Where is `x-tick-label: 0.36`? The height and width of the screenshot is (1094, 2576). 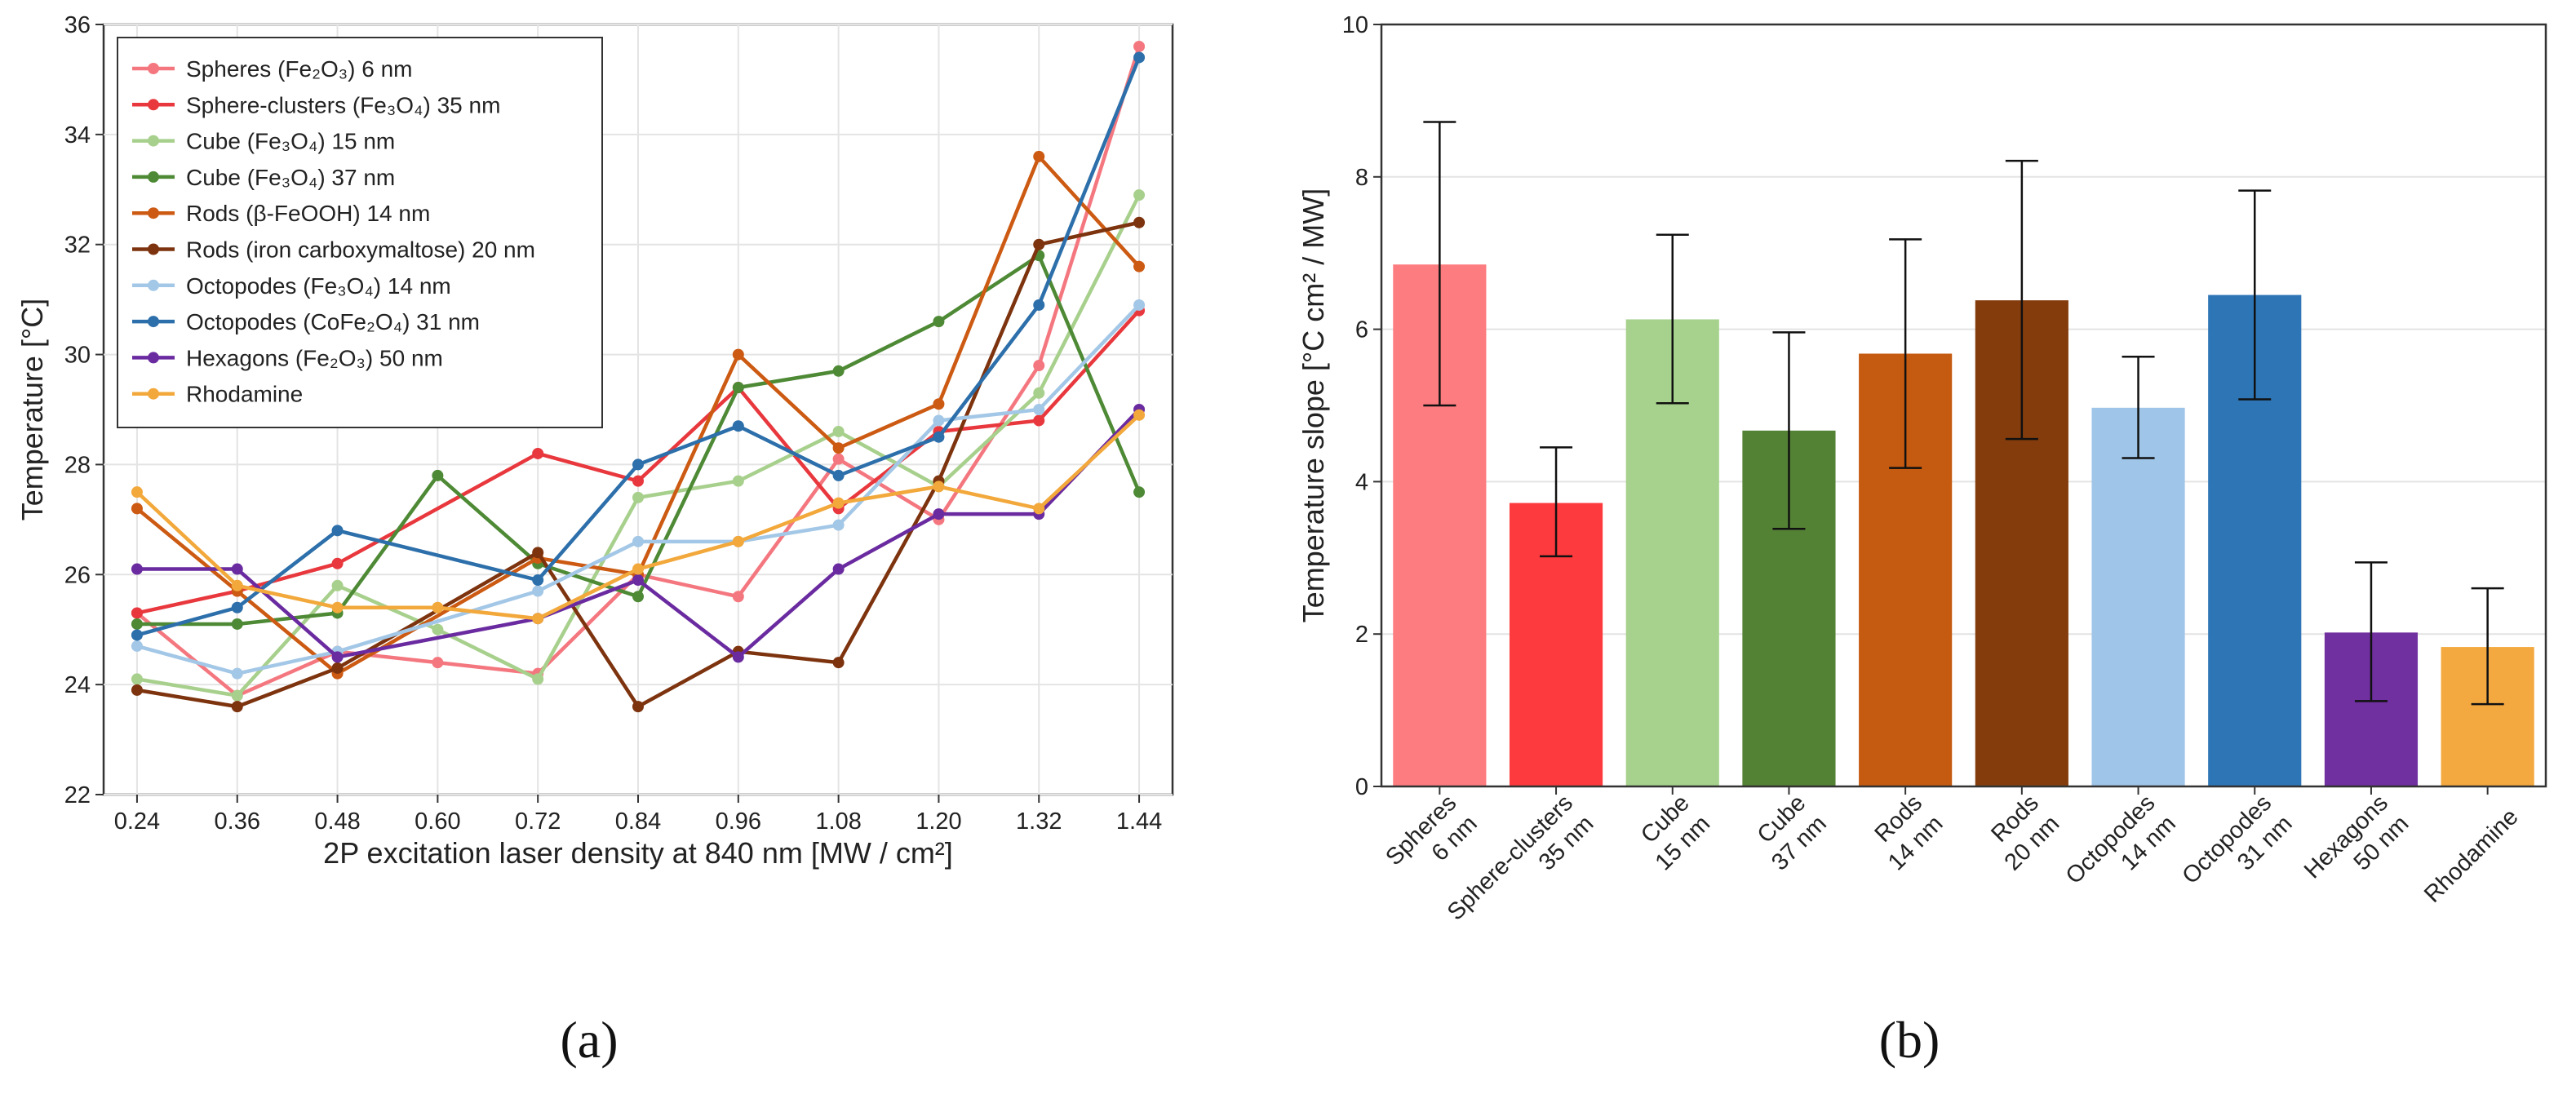
x-tick-label: 0.36 is located at coordinates (238, 822).